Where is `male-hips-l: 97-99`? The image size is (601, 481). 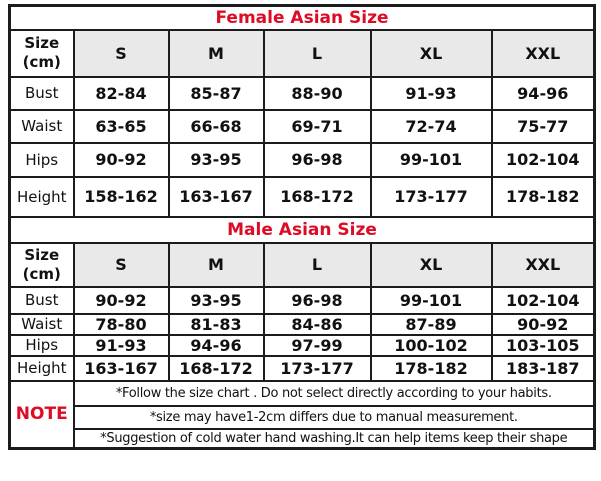
male-hips-l: 97-99 is located at coordinates (317, 345).